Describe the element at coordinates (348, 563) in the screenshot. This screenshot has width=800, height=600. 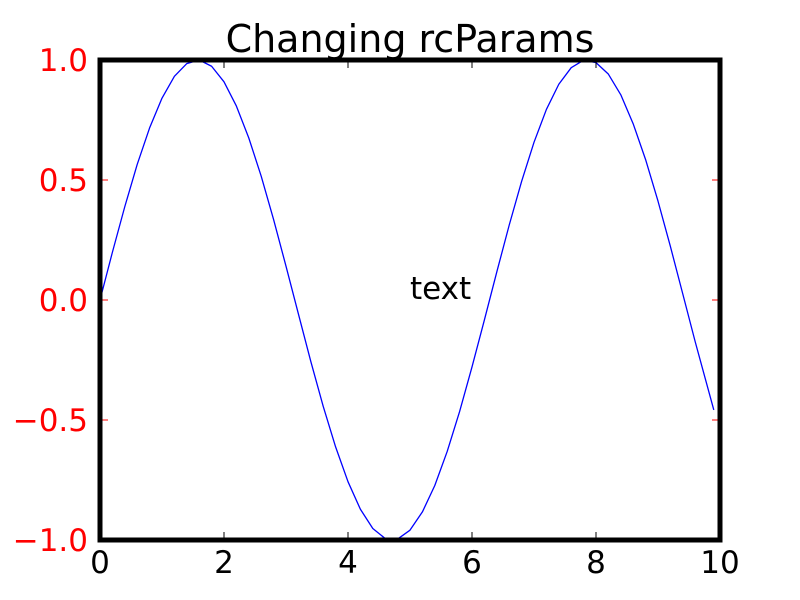
I see `x-tick-label: 4` at that location.